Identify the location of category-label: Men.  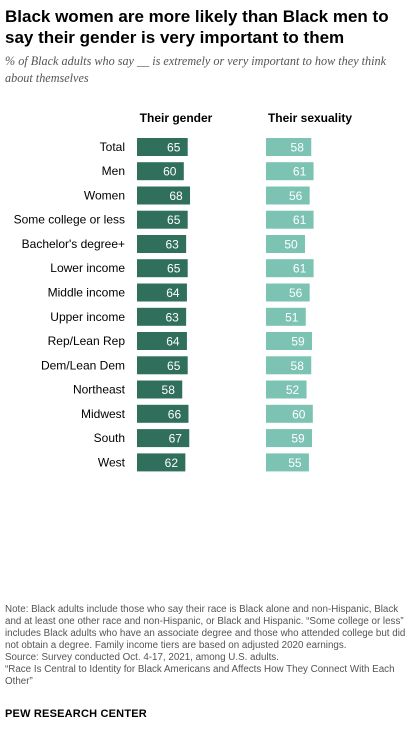
(113, 171).